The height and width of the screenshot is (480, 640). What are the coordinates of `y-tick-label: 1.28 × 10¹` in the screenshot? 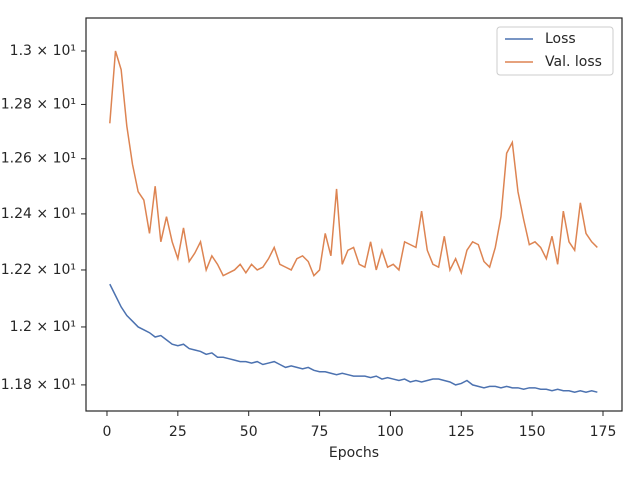 It's located at (38, 104).